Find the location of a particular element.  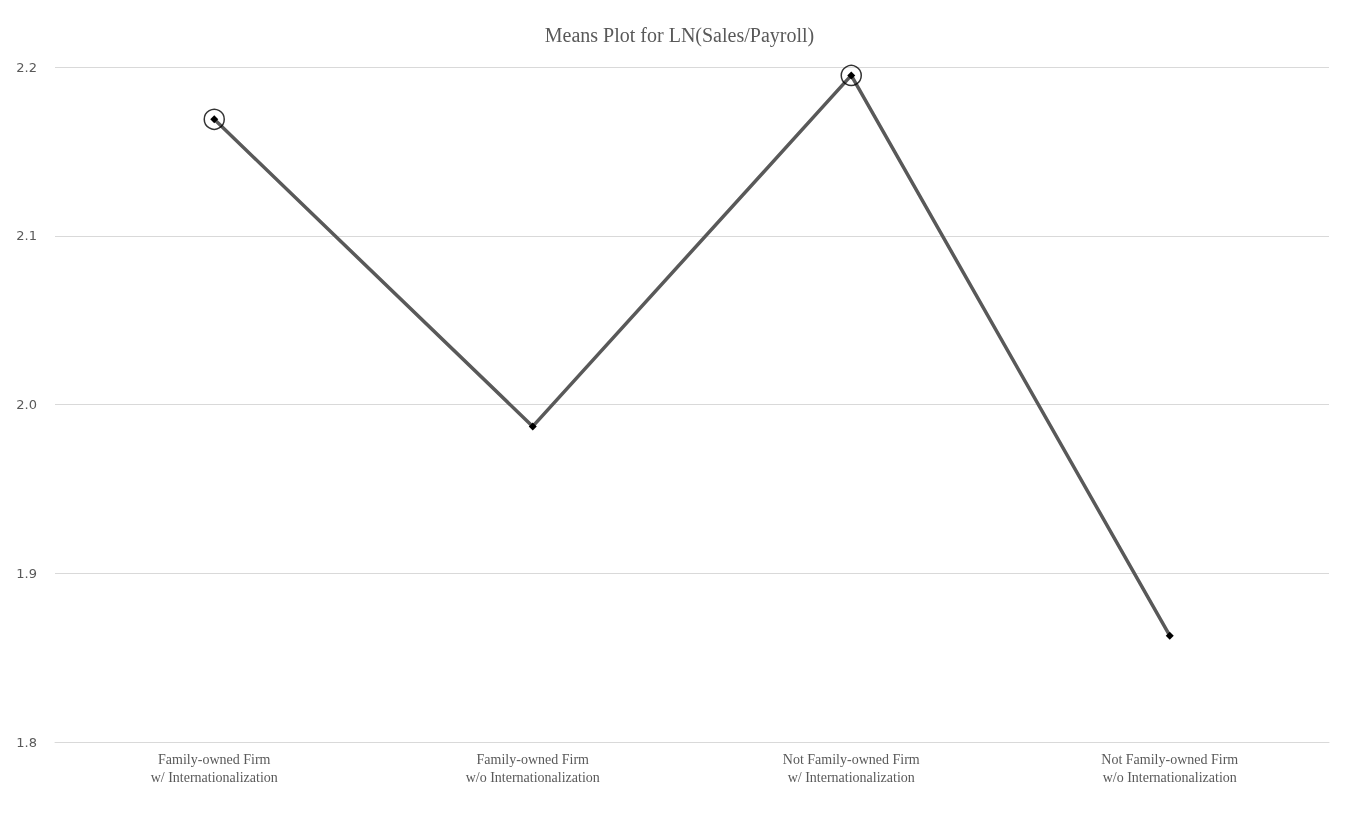

y-tick-label: 2.0 is located at coordinates (26, 404).